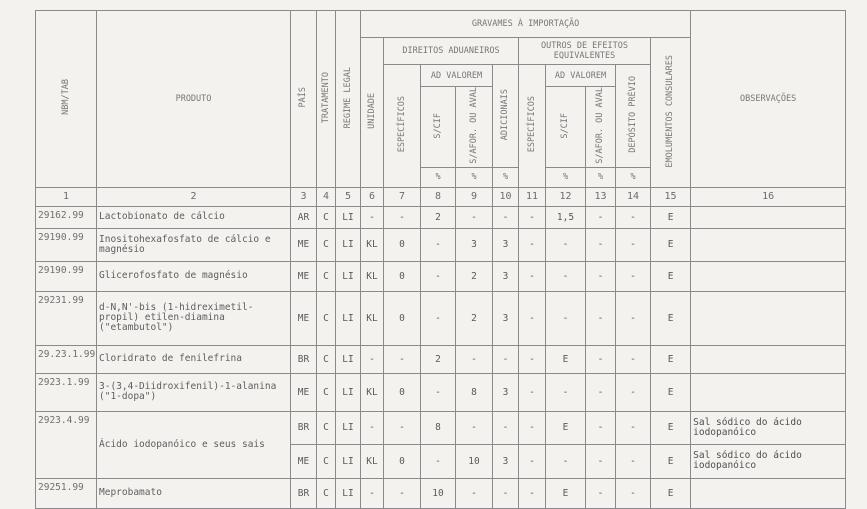 This screenshot has height=509, width=867. I want to click on header-adicionais: ADICIONAIS, so click(505, 116).